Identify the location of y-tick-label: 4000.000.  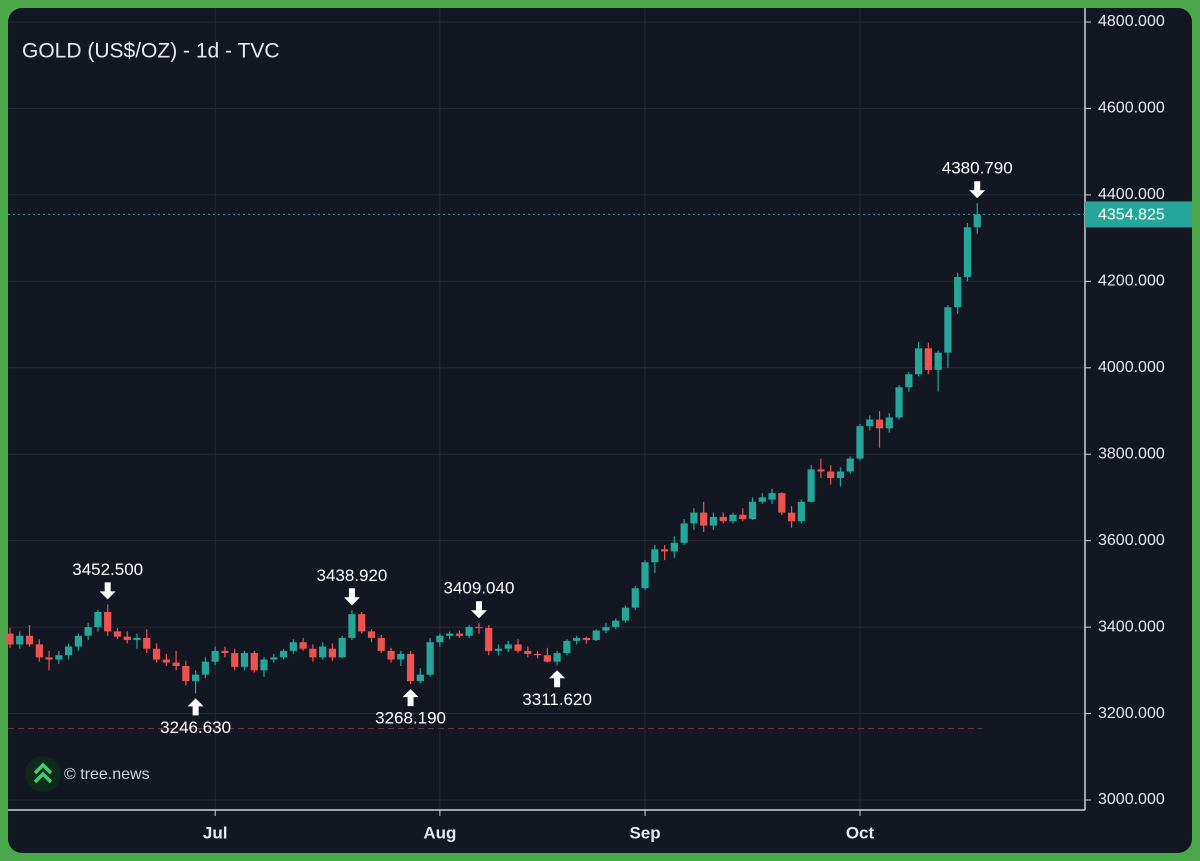
(1131, 367).